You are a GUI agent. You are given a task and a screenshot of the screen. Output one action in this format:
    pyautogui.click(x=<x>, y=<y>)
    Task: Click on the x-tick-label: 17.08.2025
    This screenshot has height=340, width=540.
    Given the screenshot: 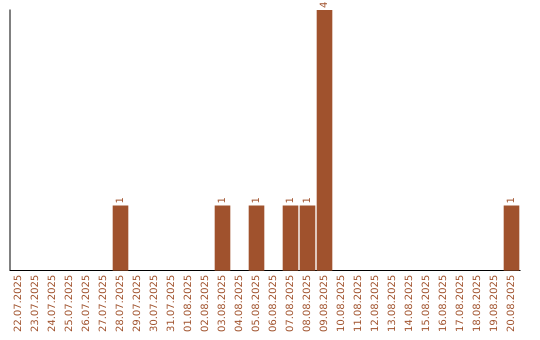 What is the action you would take?
    pyautogui.click(x=460, y=303)
    